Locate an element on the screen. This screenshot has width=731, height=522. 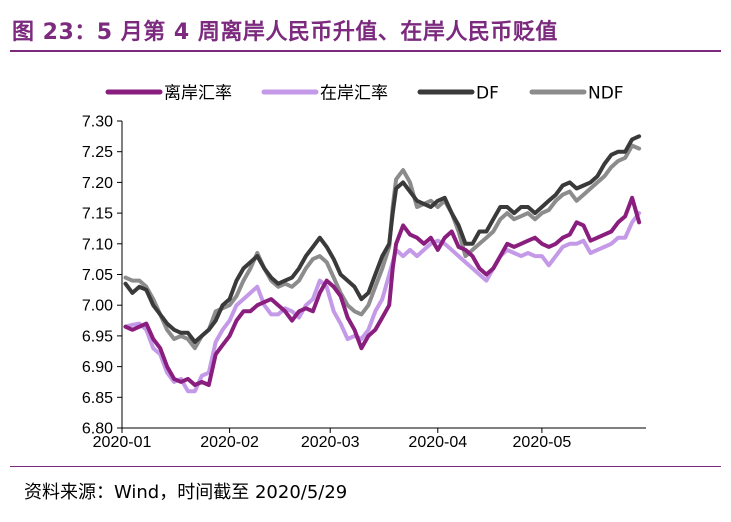
legend-label-df: DF is located at coordinates (487, 94).